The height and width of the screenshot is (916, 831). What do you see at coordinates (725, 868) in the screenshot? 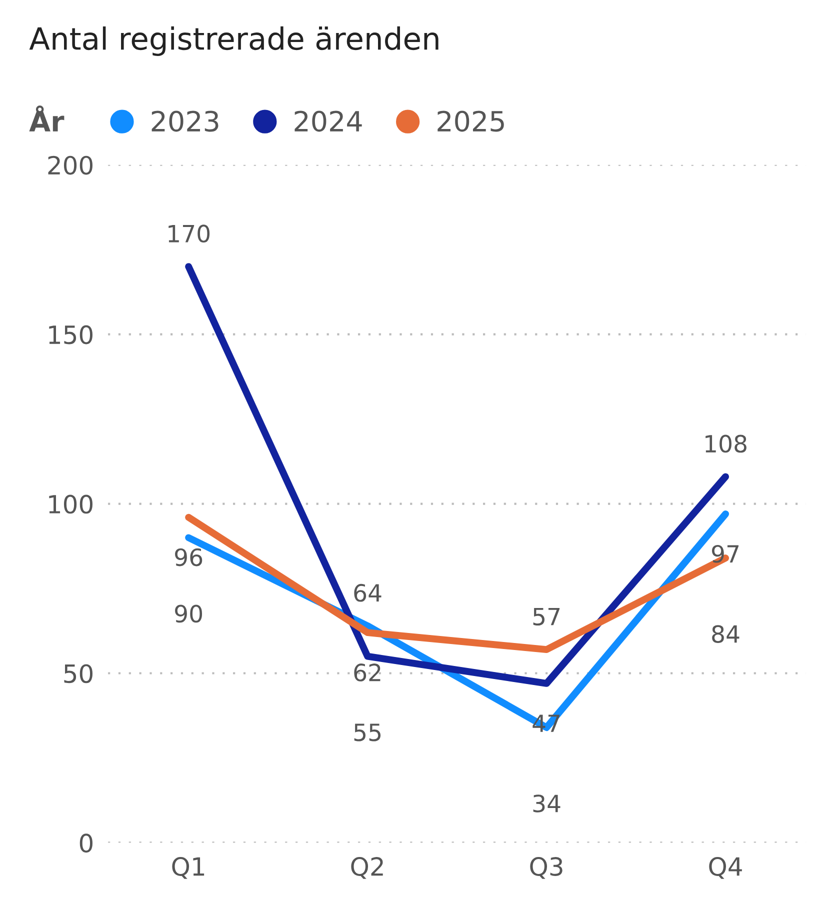
I see `x-tick-label: Q4` at bounding box center [725, 868].